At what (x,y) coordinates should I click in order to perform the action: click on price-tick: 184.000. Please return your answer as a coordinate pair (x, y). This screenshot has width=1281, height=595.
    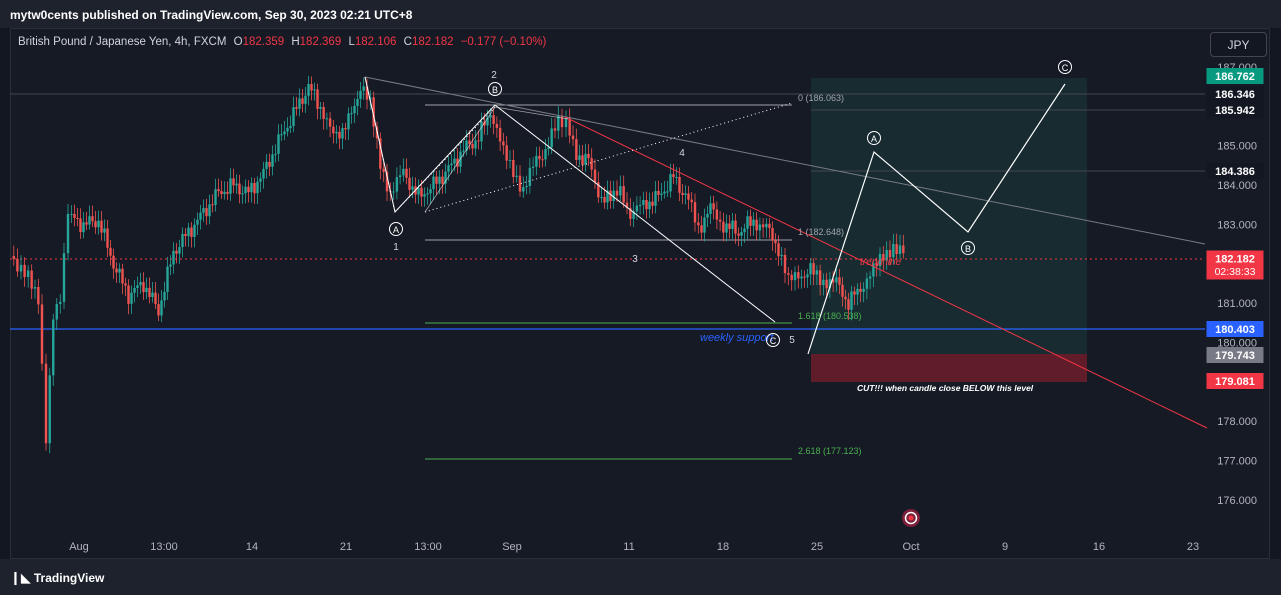
    Looking at the image, I should click on (1237, 186).